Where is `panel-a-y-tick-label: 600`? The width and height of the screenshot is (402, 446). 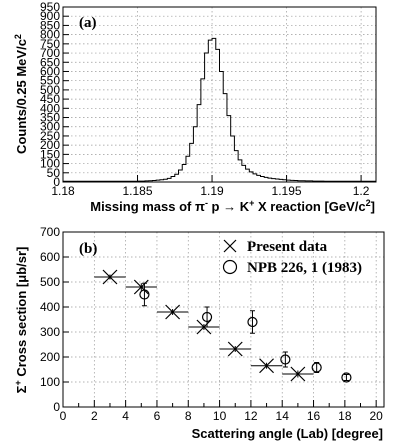 panel-a-y-tick-label: 600 is located at coordinates (50, 71).